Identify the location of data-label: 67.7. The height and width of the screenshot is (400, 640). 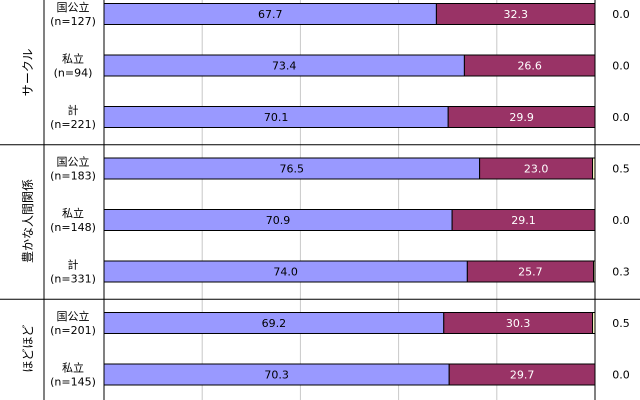
(270, 14).